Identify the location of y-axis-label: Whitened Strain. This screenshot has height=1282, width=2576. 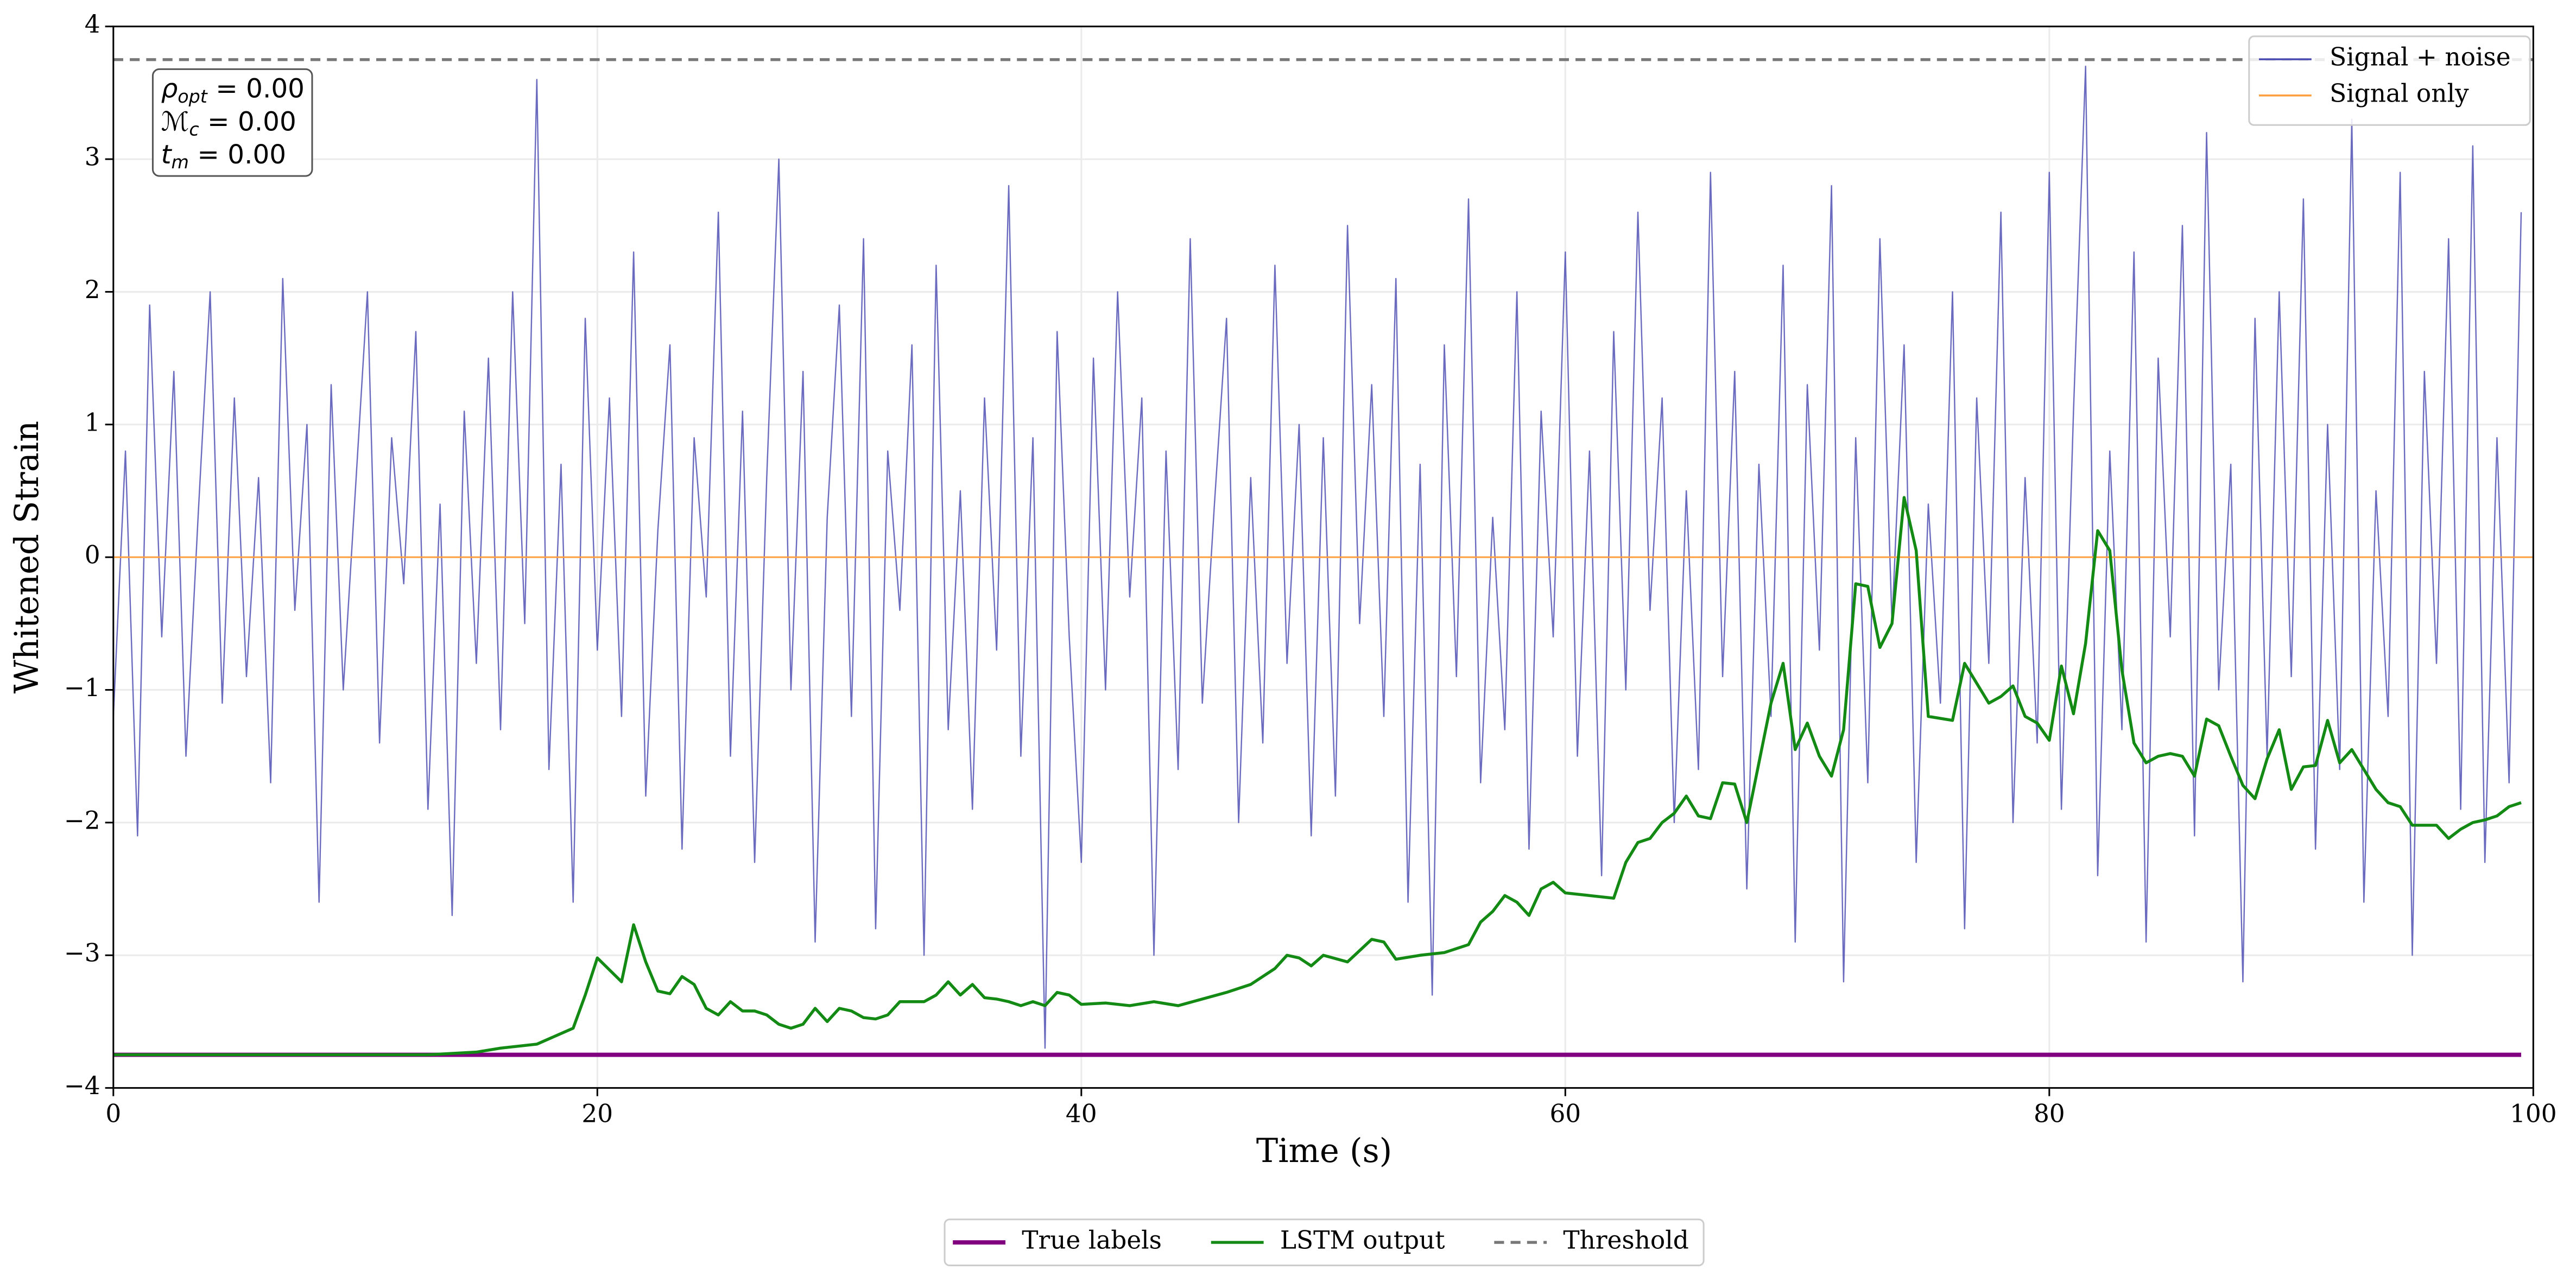
(27, 557).